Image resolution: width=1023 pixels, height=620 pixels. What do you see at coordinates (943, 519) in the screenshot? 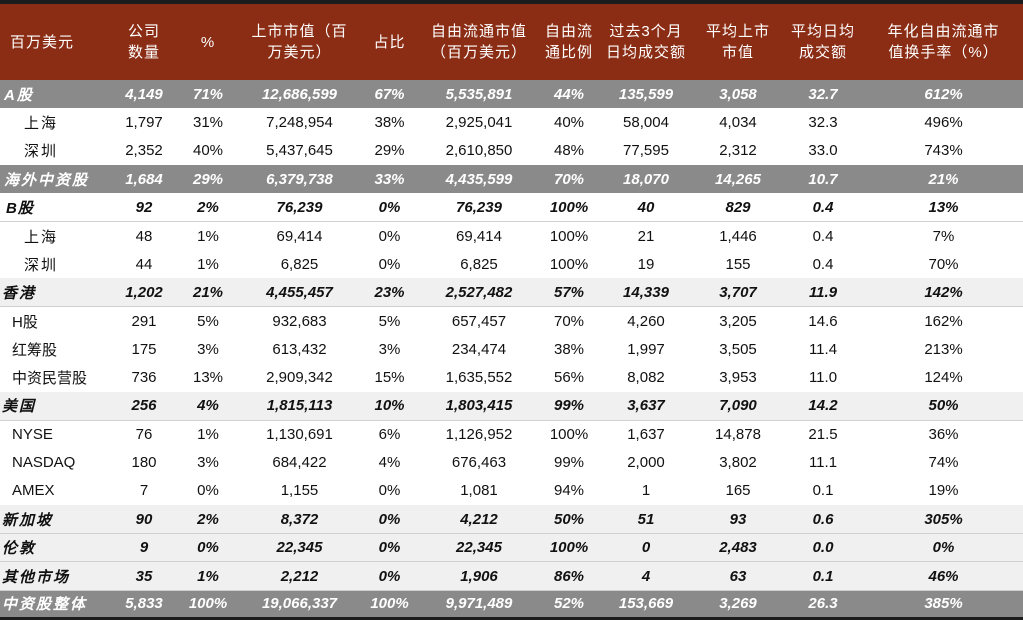
I see `table-cell: 305%` at bounding box center [943, 519].